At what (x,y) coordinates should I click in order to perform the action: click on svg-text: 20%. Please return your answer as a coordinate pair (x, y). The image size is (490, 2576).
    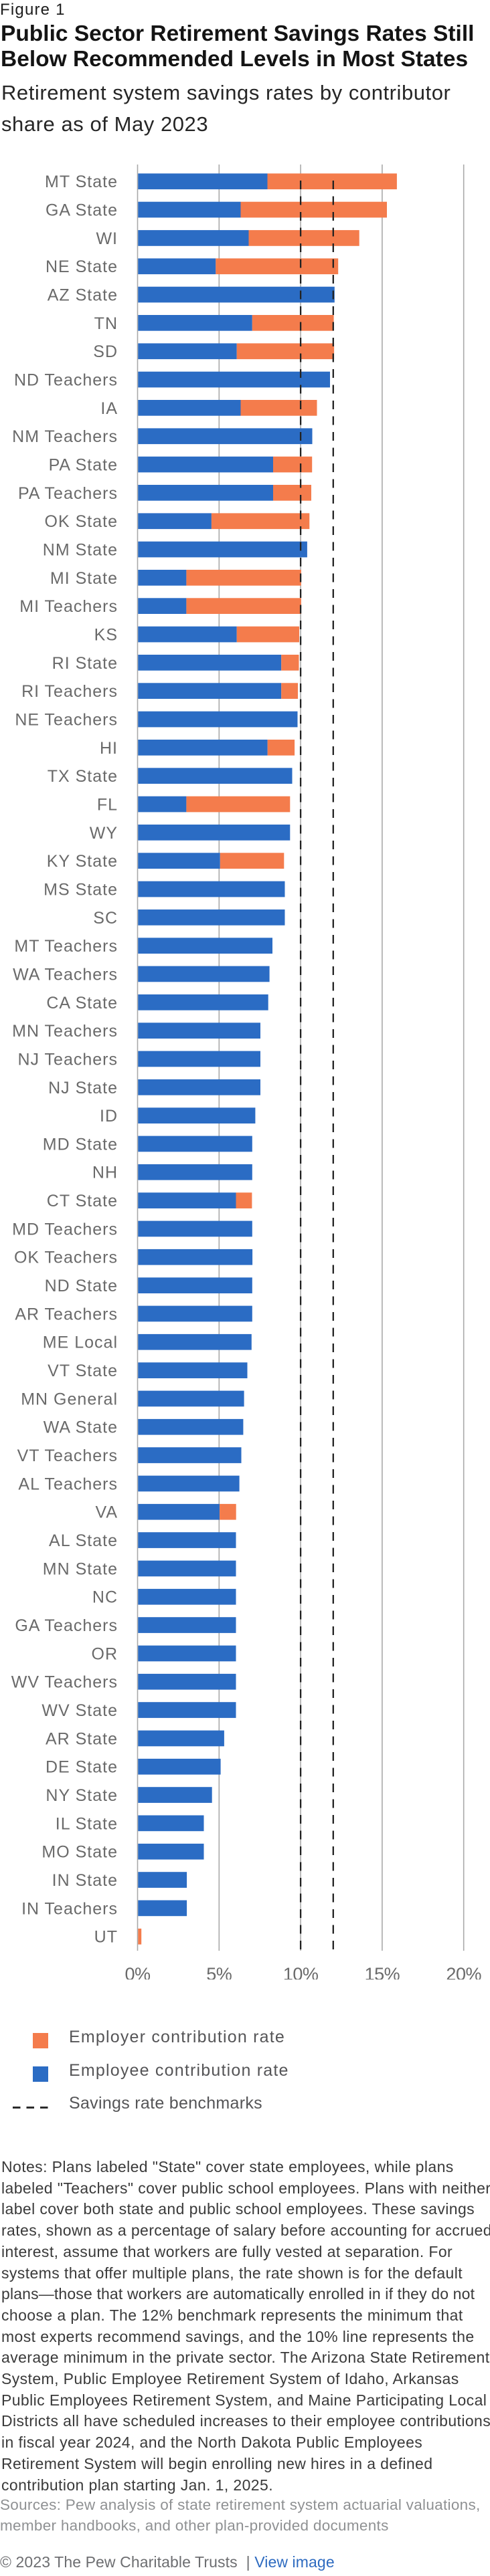
    Looking at the image, I should click on (463, 1971).